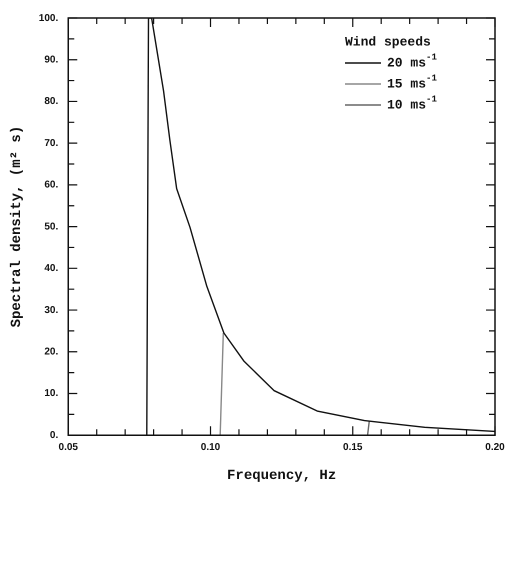 This screenshot has height=588, width=519. I want to click on y-tick-label: 60., so click(51, 185).